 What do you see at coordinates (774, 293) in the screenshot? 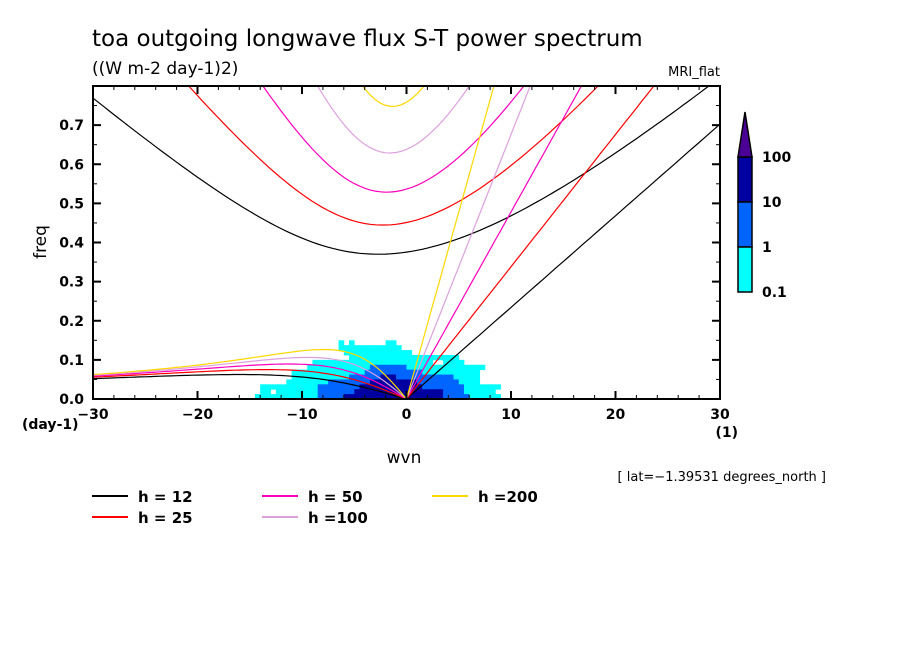
I see `colorbar-label: 0.1` at bounding box center [774, 293].